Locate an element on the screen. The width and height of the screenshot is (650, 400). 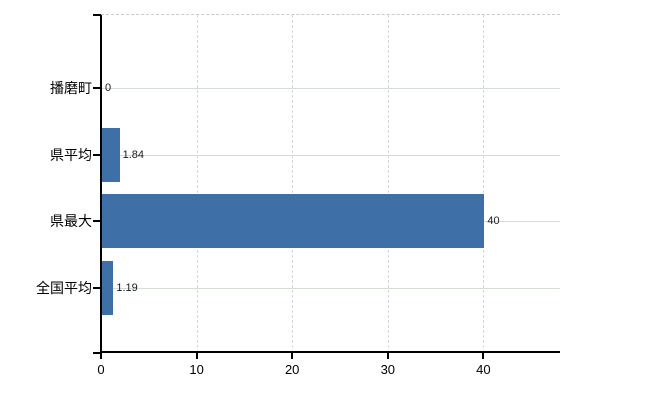
y-axis-label: 全国平均 is located at coordinates (64, 288).